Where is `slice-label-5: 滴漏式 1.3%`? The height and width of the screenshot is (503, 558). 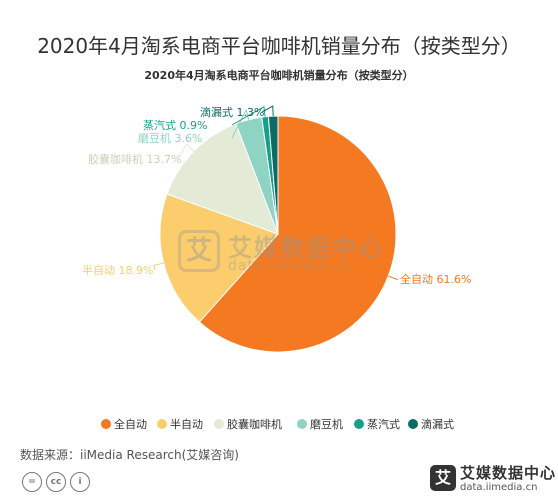 slice-label-5: 滴漏式 1.3% is located at coordinates (232, 112).